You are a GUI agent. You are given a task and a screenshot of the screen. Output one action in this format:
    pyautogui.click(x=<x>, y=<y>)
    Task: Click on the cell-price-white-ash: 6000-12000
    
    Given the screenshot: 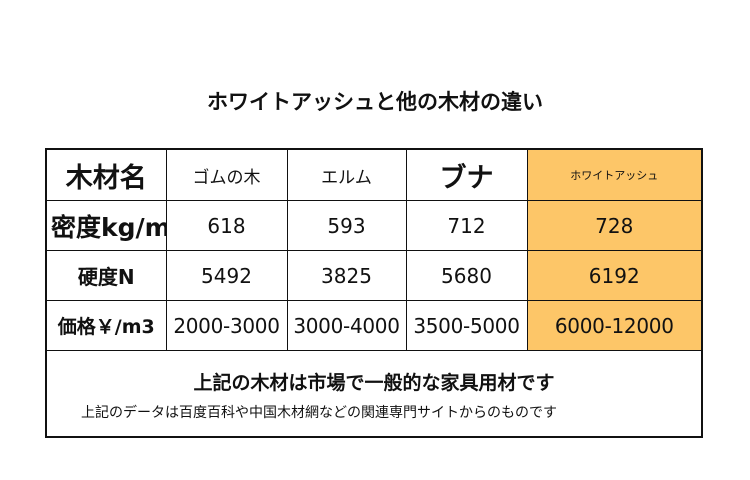 What is the action you would take?
    pyautogui.click(x=613, y=325)
    